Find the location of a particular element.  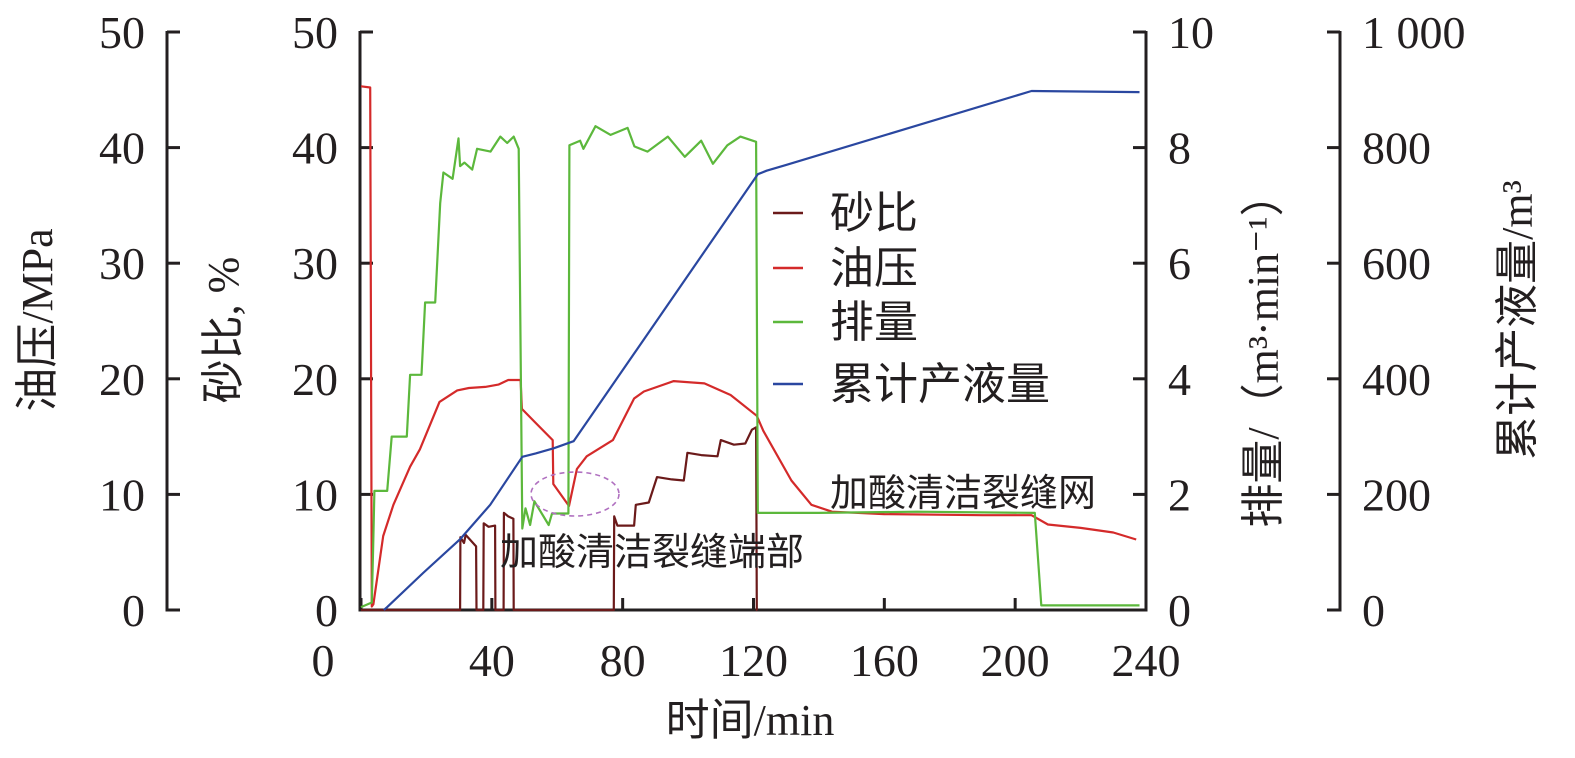

y-tick-label-cumulative: 200 is located at coordinates (1396, 494).